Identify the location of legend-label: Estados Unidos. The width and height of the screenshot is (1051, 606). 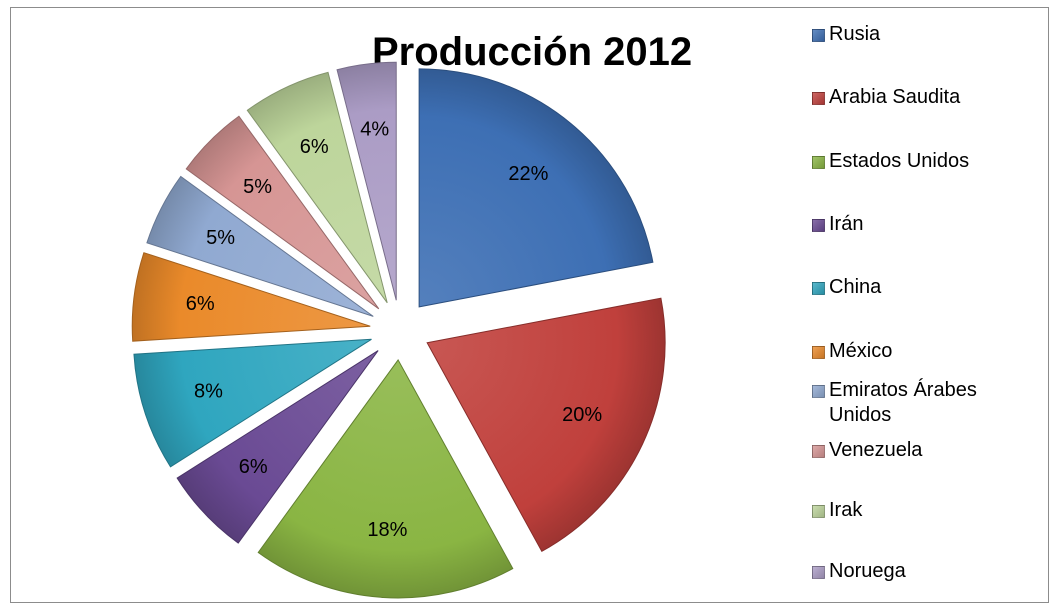
(899, 161).